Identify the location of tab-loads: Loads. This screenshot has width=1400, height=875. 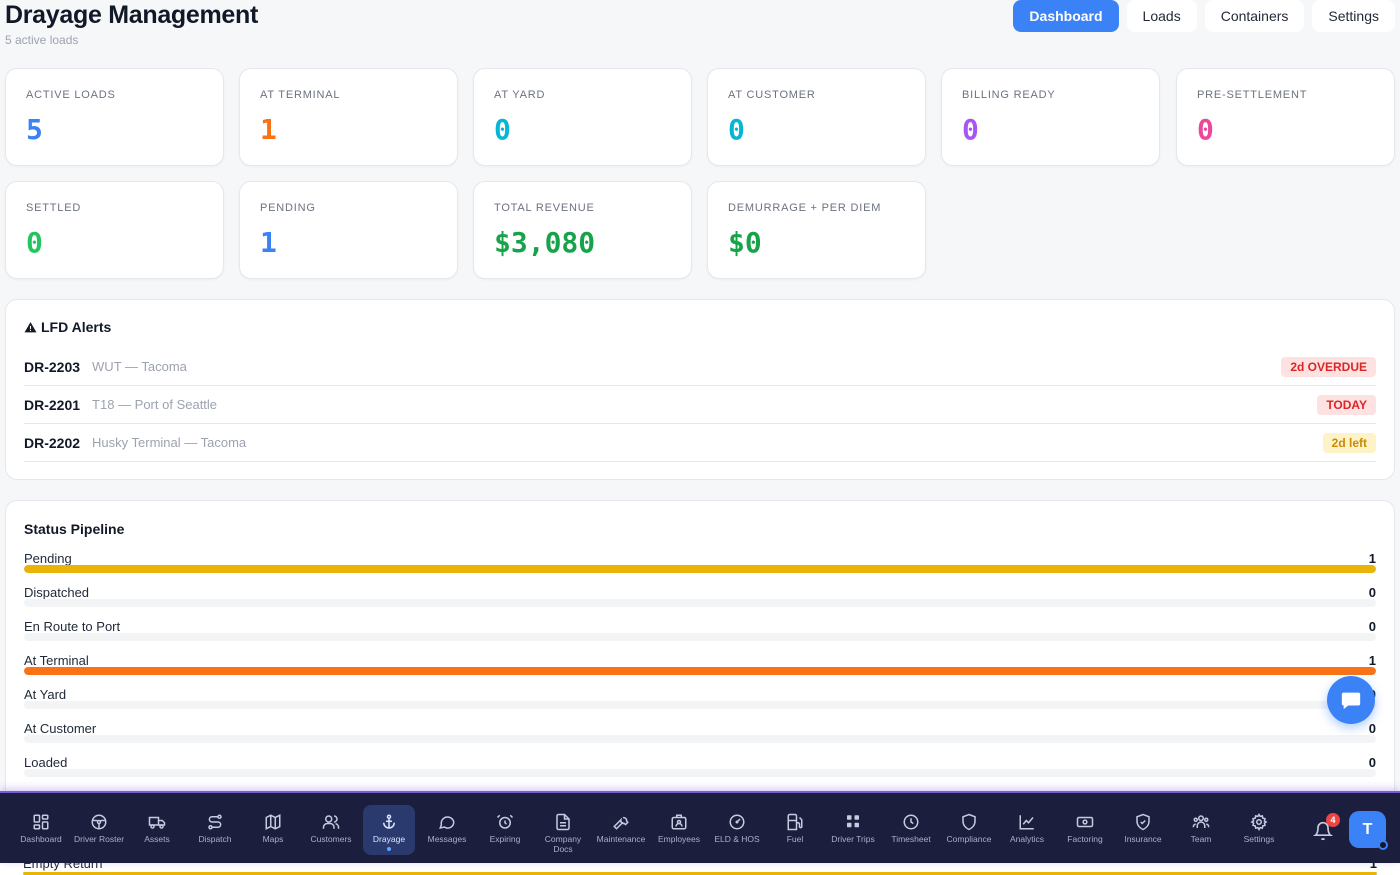
(1161, 16).